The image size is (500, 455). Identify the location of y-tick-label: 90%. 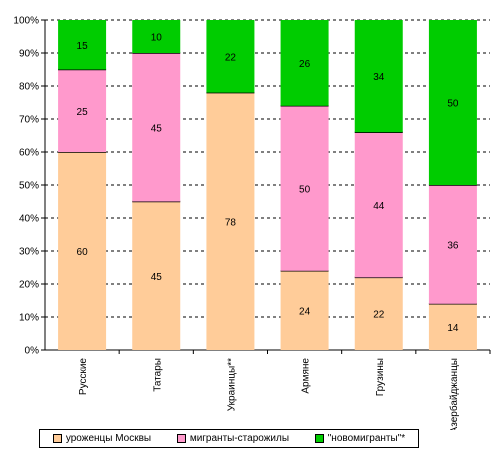
(29, 54).